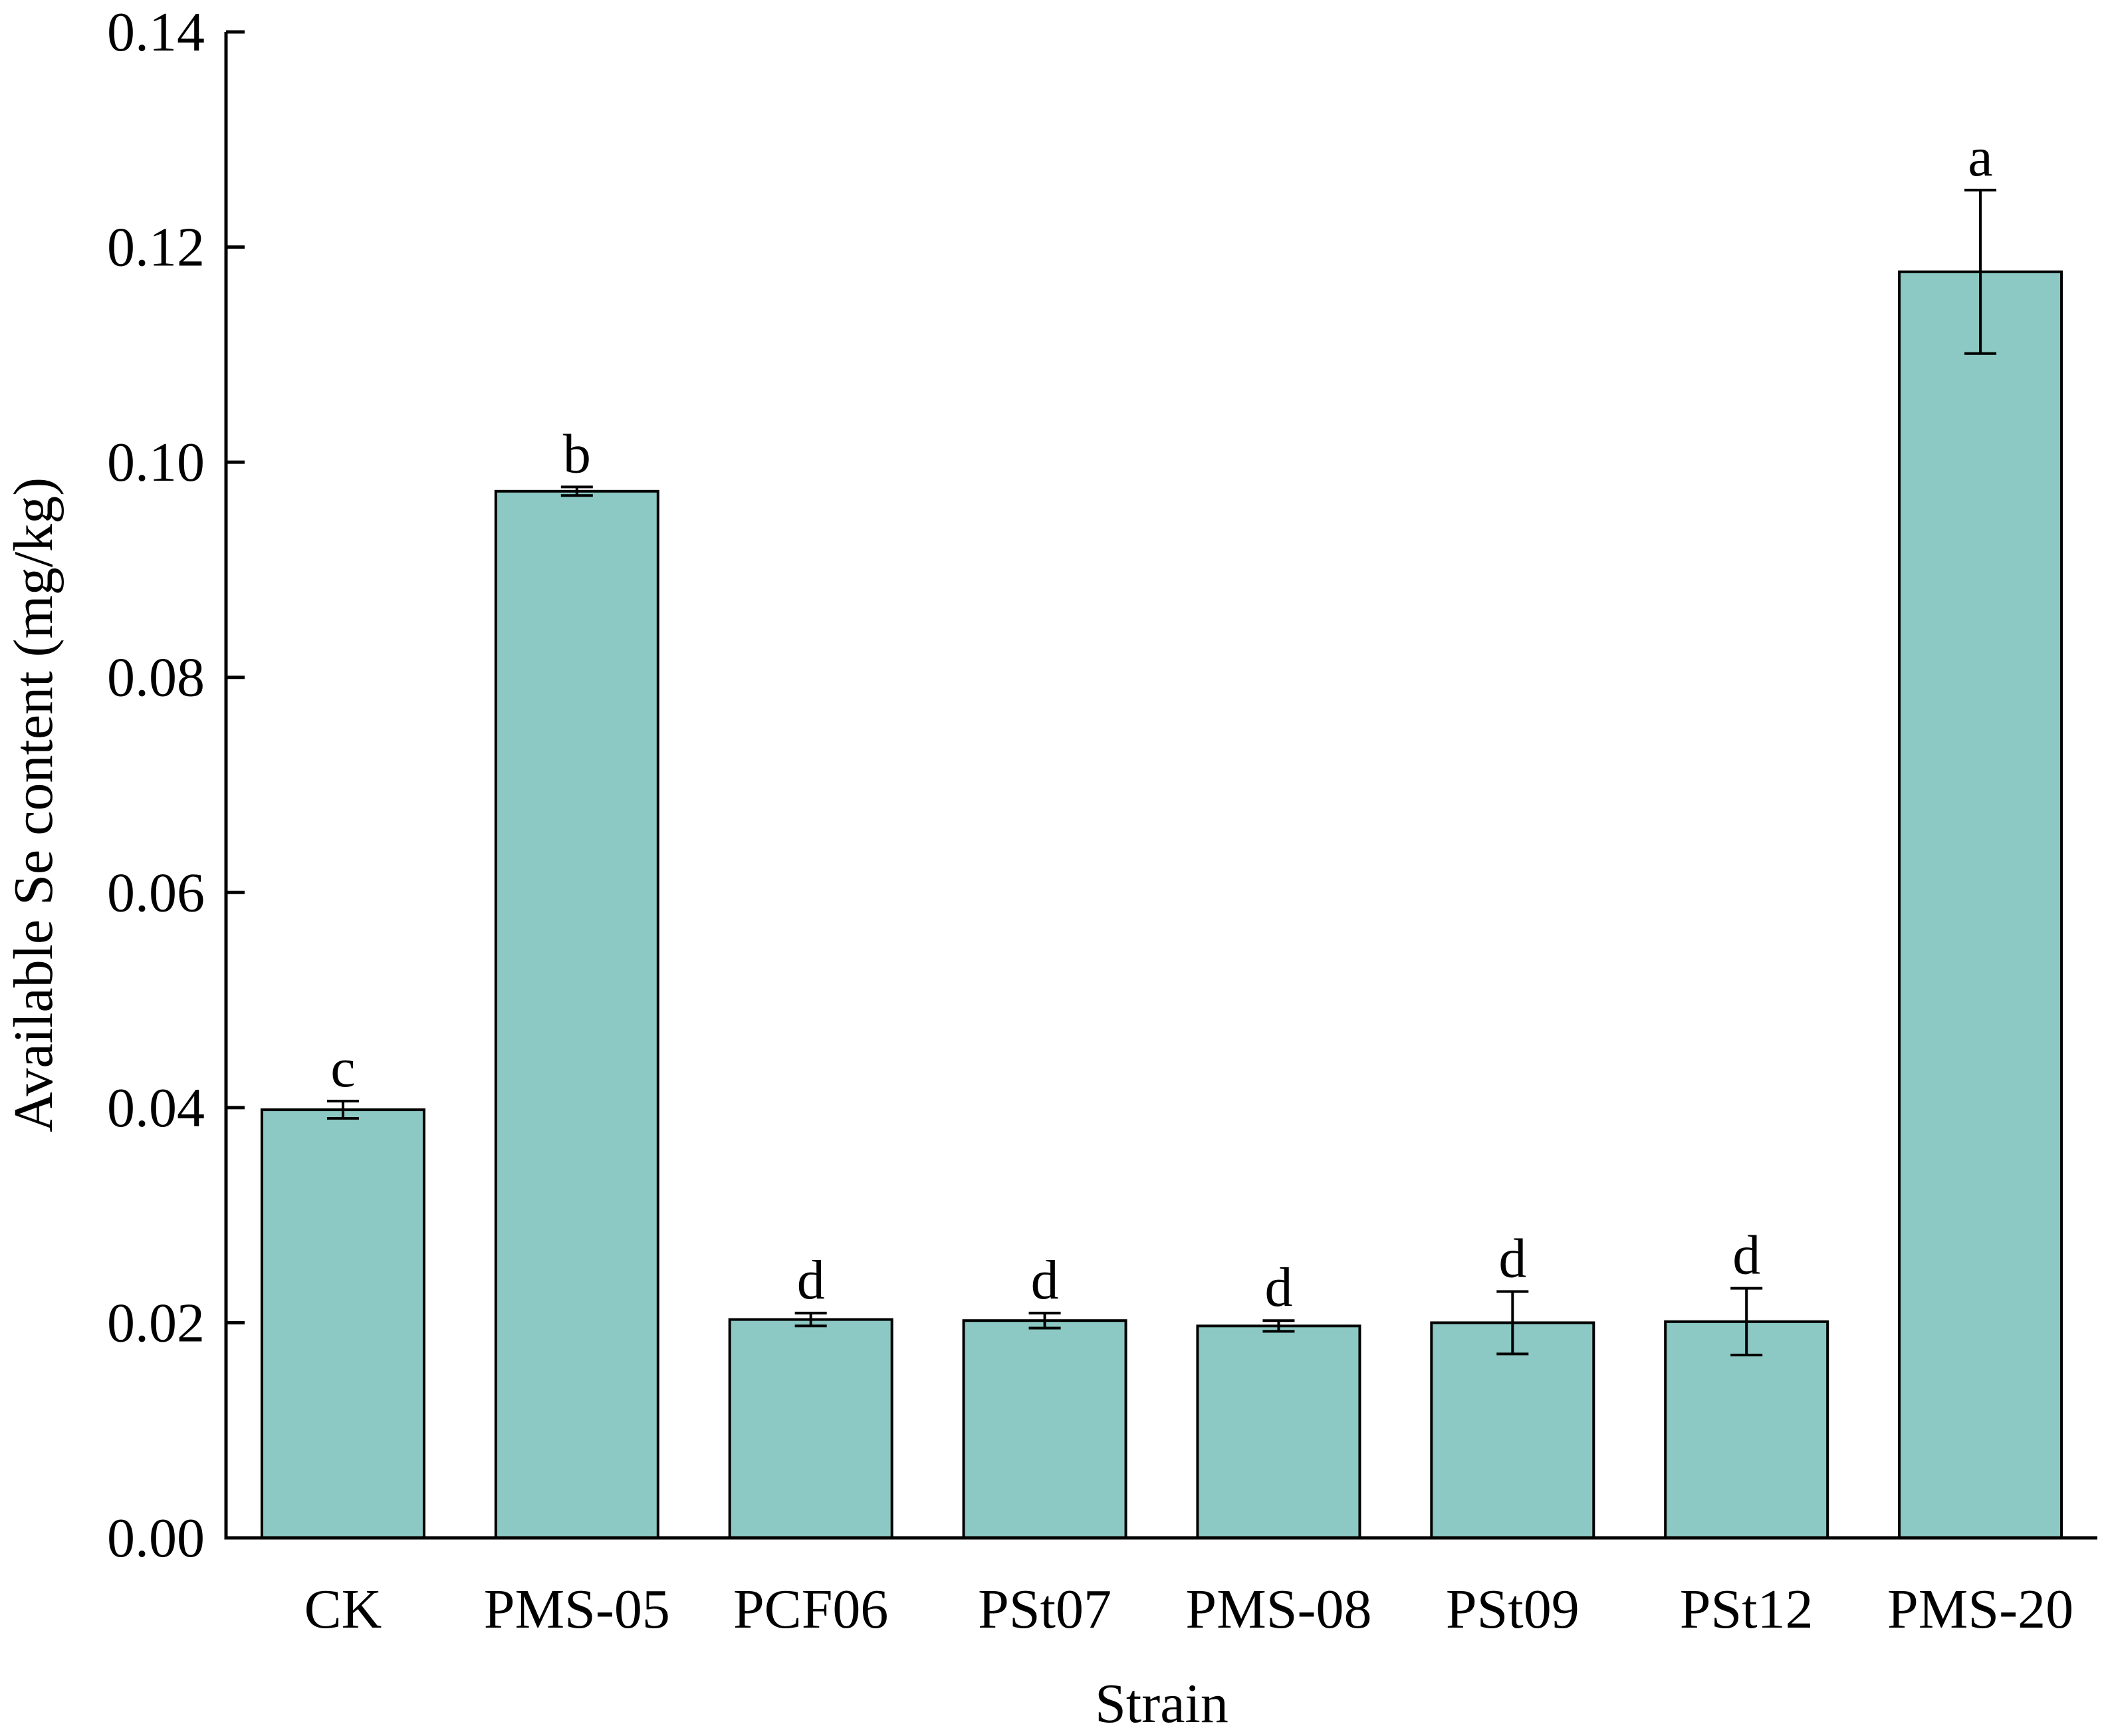  Describe the element at coordinates (342, 1324) in the screenshot. I see `bar-ck` at that location.